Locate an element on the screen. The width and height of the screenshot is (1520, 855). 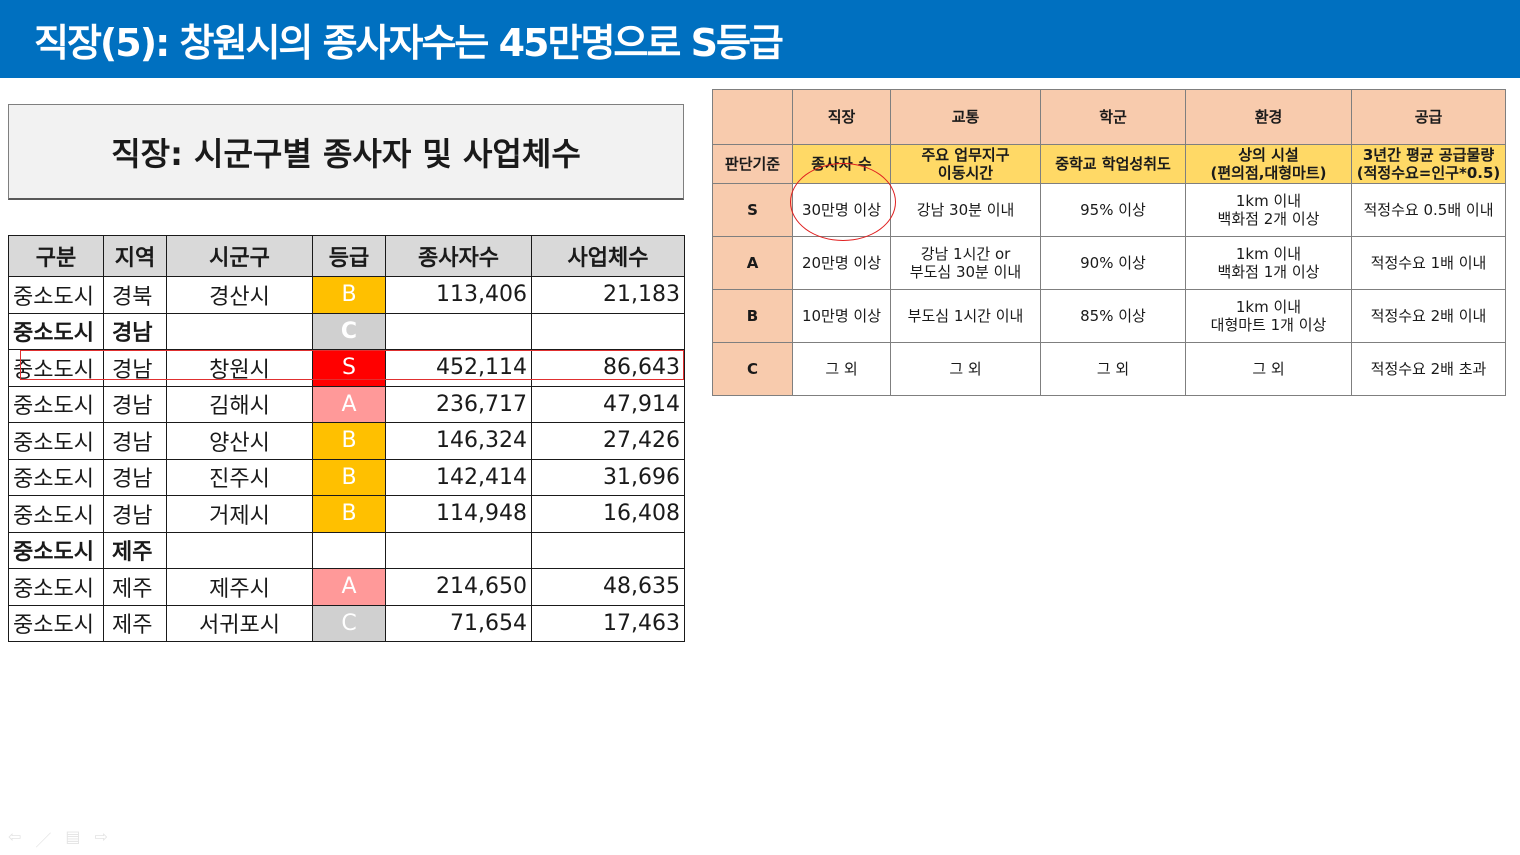
criteria-cell: 판단기준 is located at coordinates (752, 164).